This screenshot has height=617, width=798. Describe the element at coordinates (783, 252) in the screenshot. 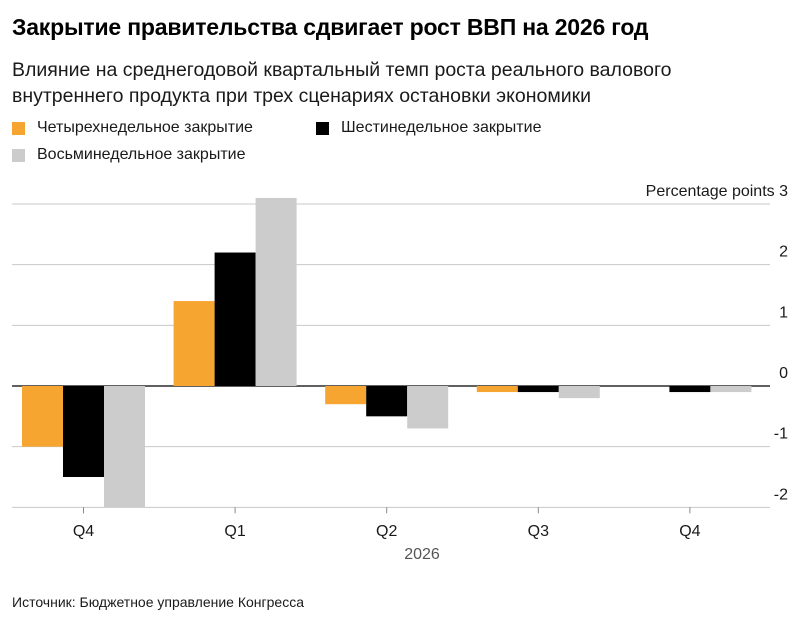

I see `y-tick-label: 2` at that location.